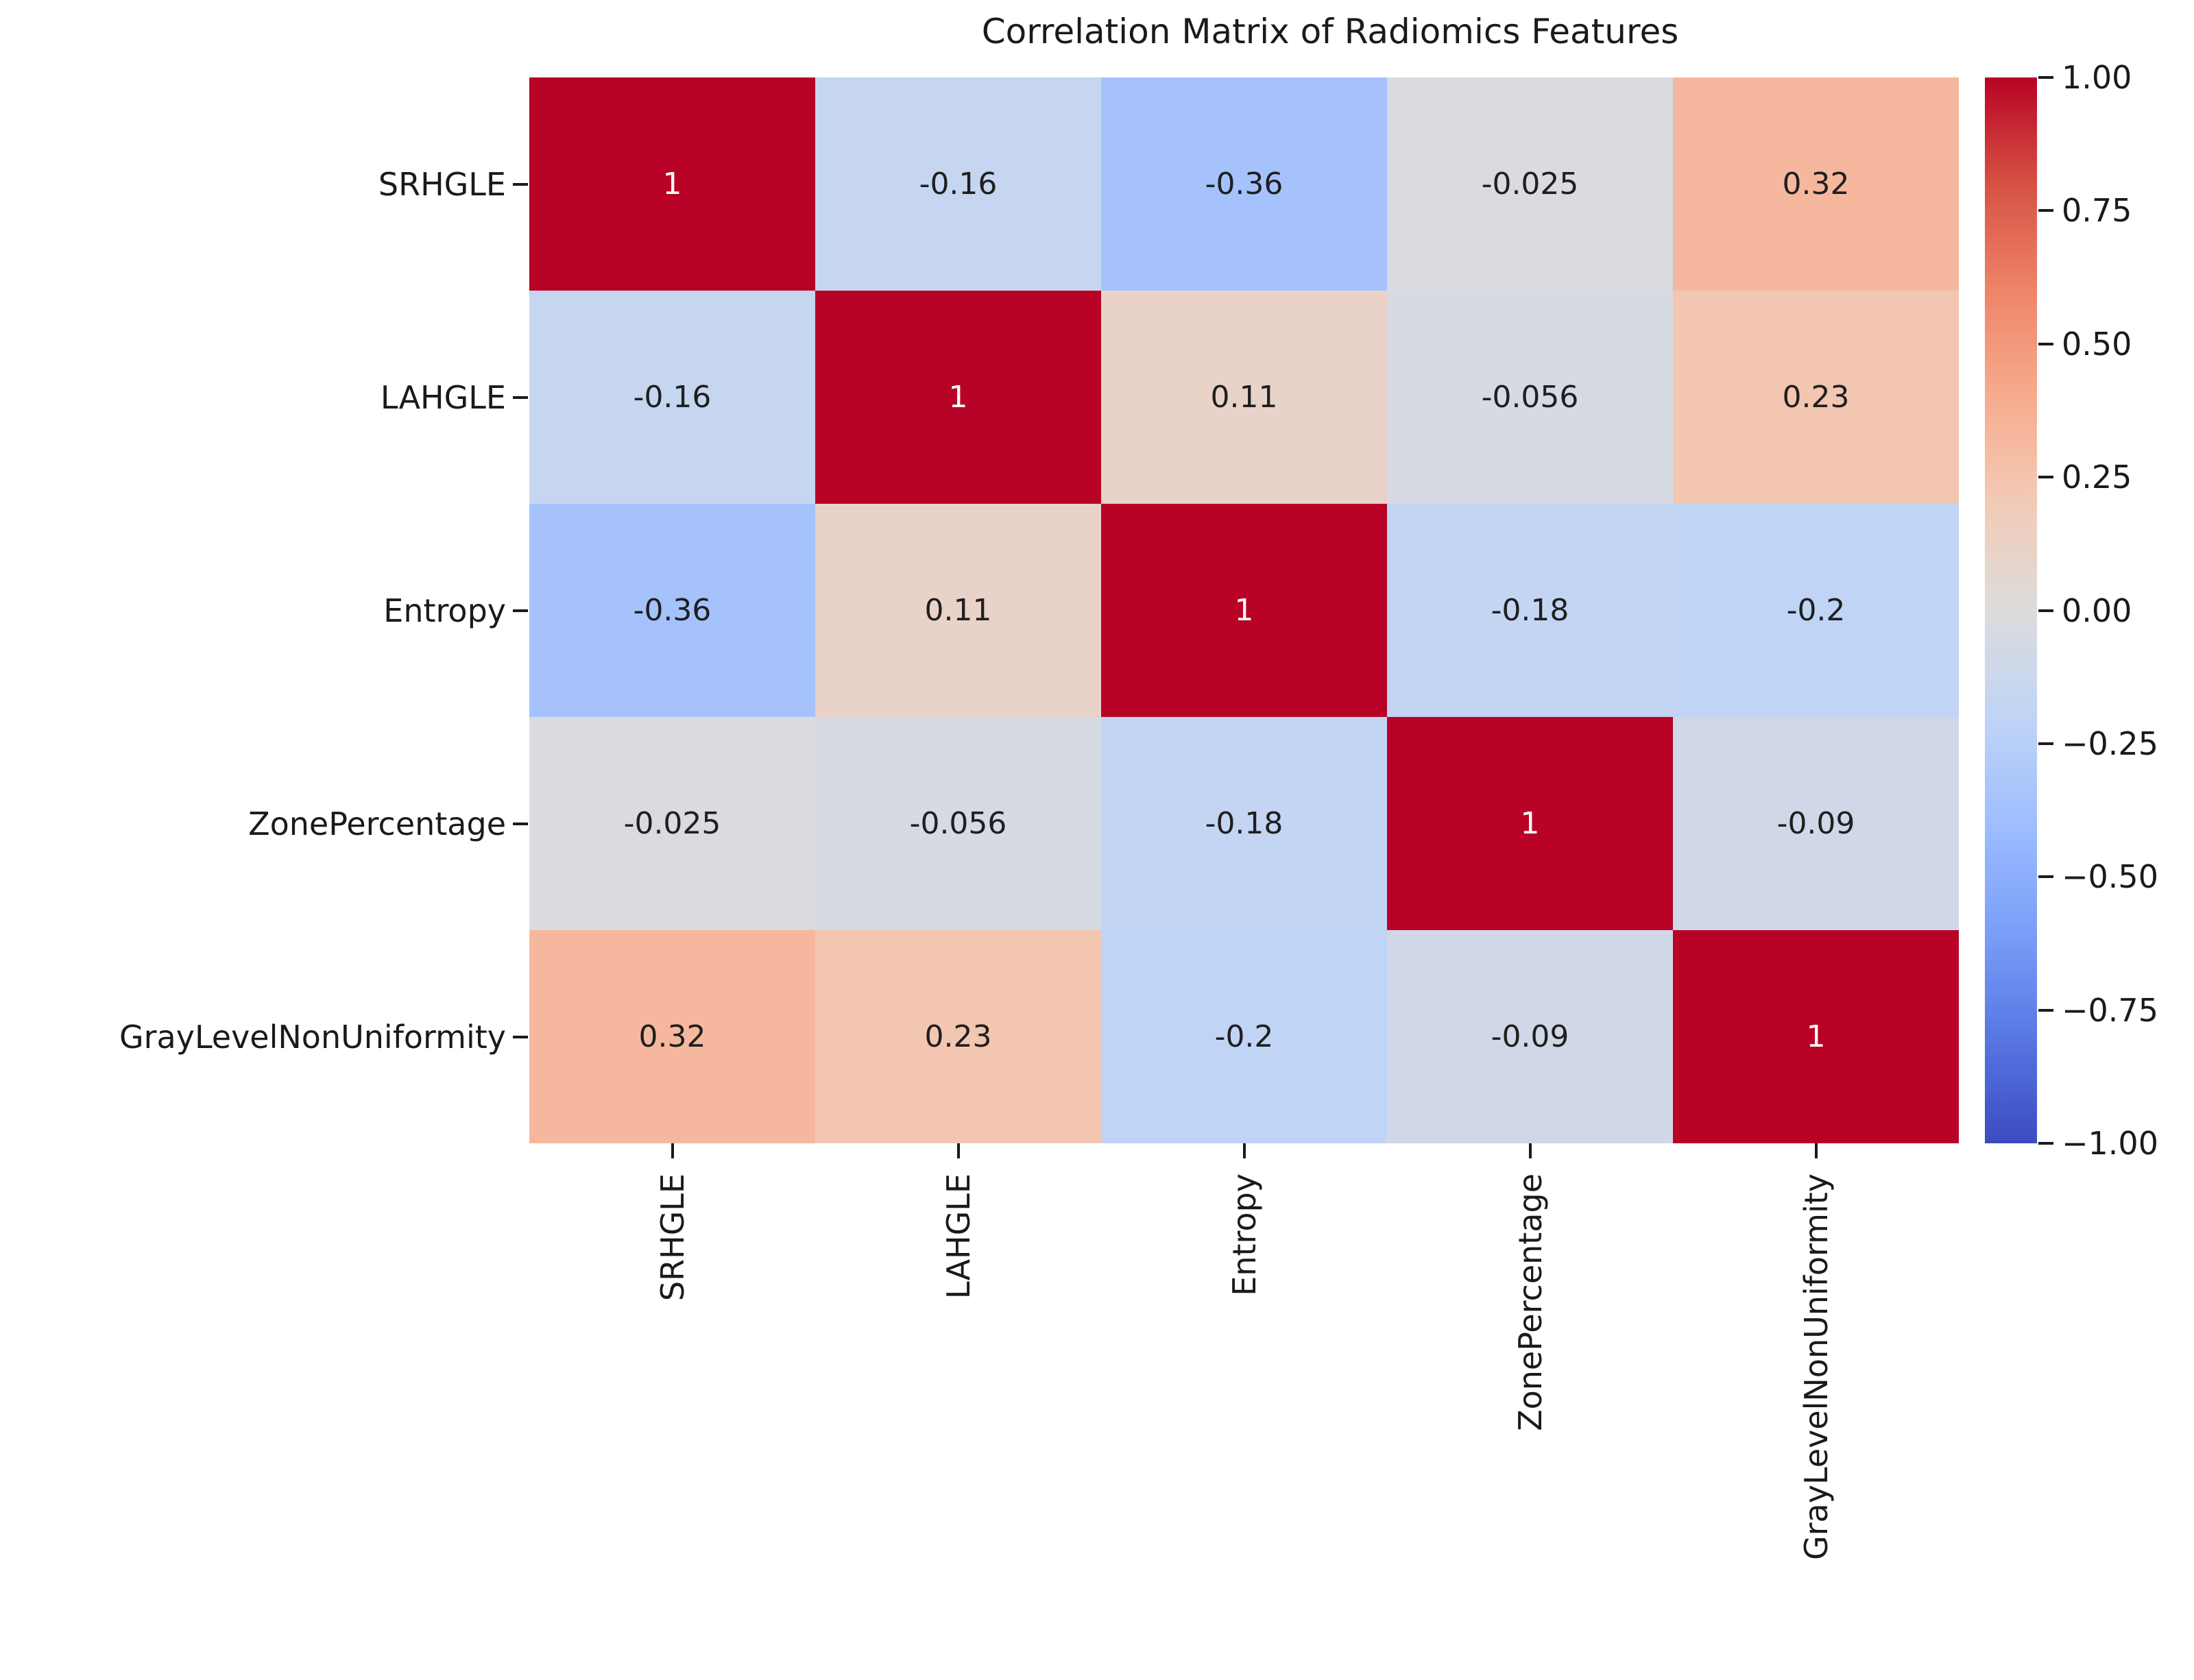  I want to click on y-axis-label: SRHGLE, so click(442, 184).